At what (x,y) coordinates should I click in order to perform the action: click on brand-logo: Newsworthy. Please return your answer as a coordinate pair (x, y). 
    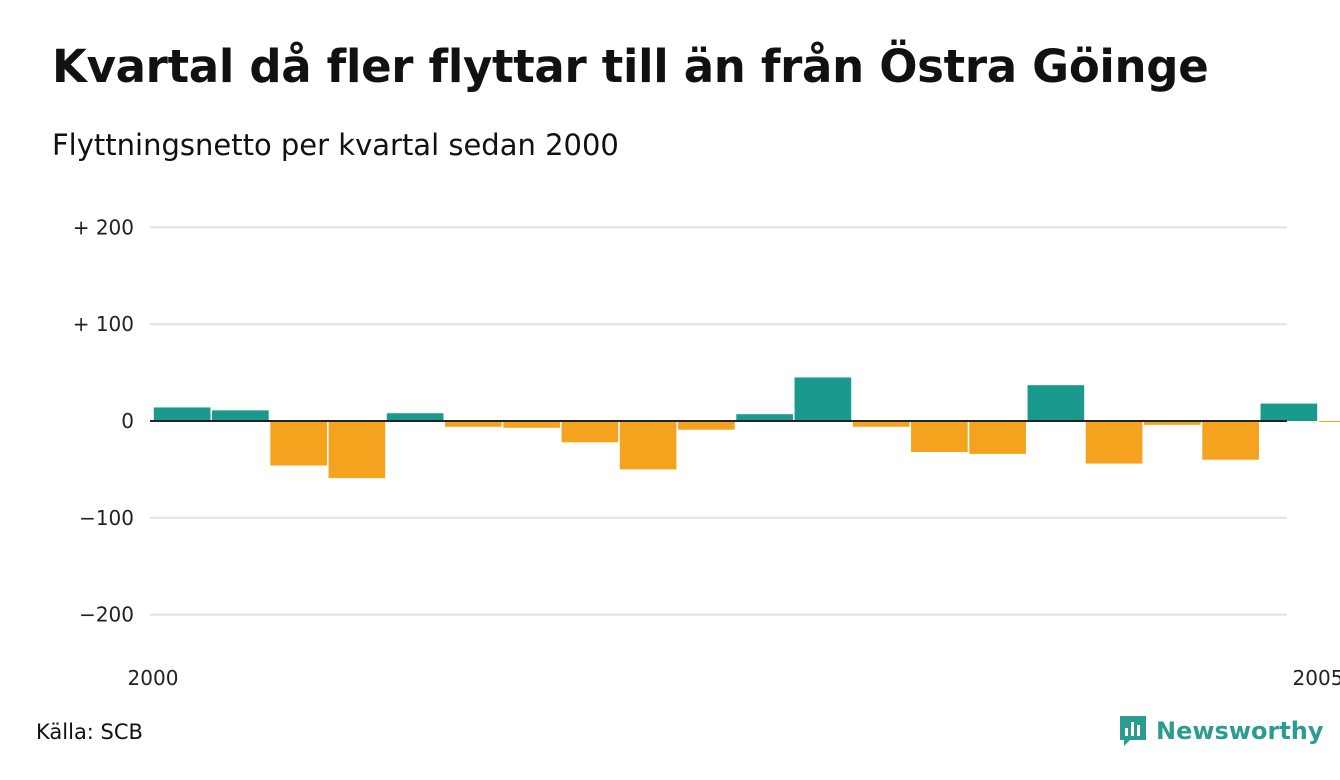
    Looking at the image, I should click on (1221, 731).